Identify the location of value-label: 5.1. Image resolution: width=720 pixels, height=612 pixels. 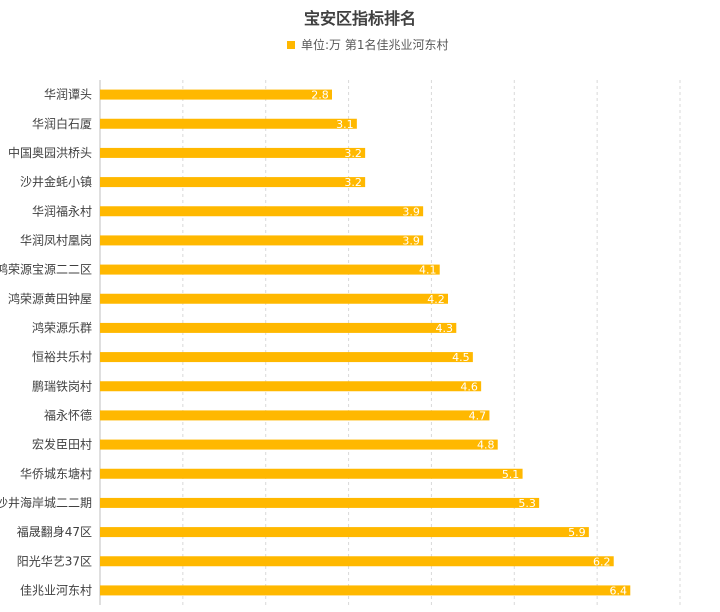
(511, 474).